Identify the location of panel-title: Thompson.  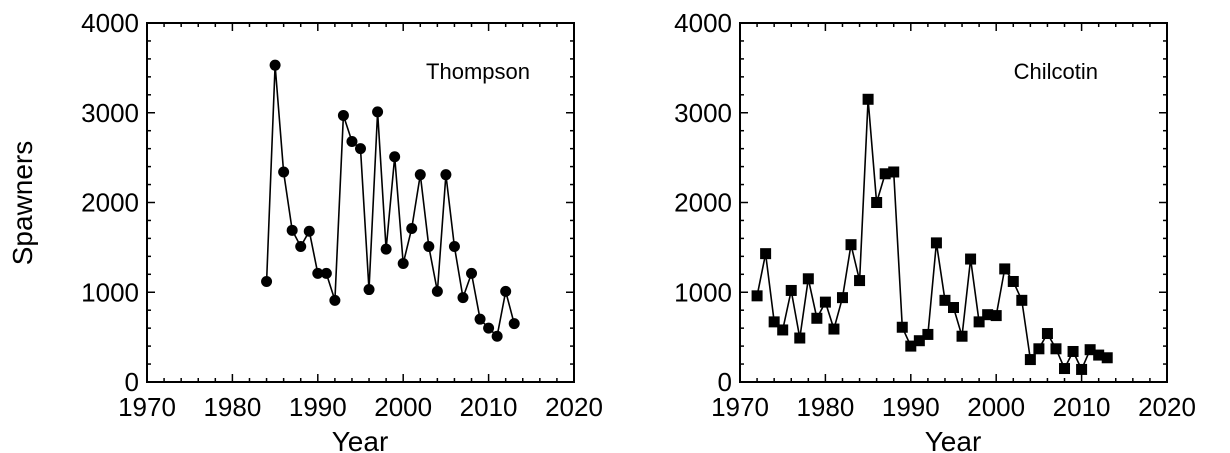
(478, 71).